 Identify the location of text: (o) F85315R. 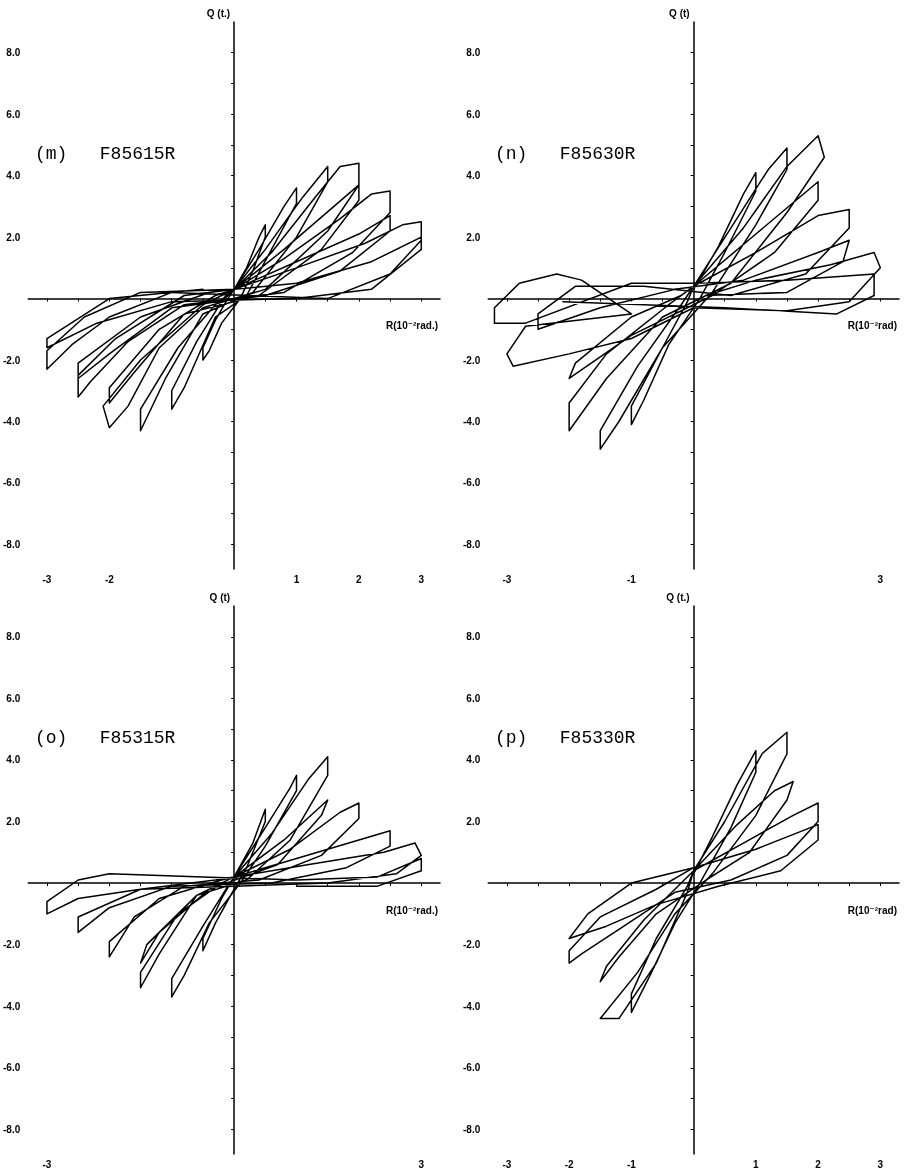
(105, 738).